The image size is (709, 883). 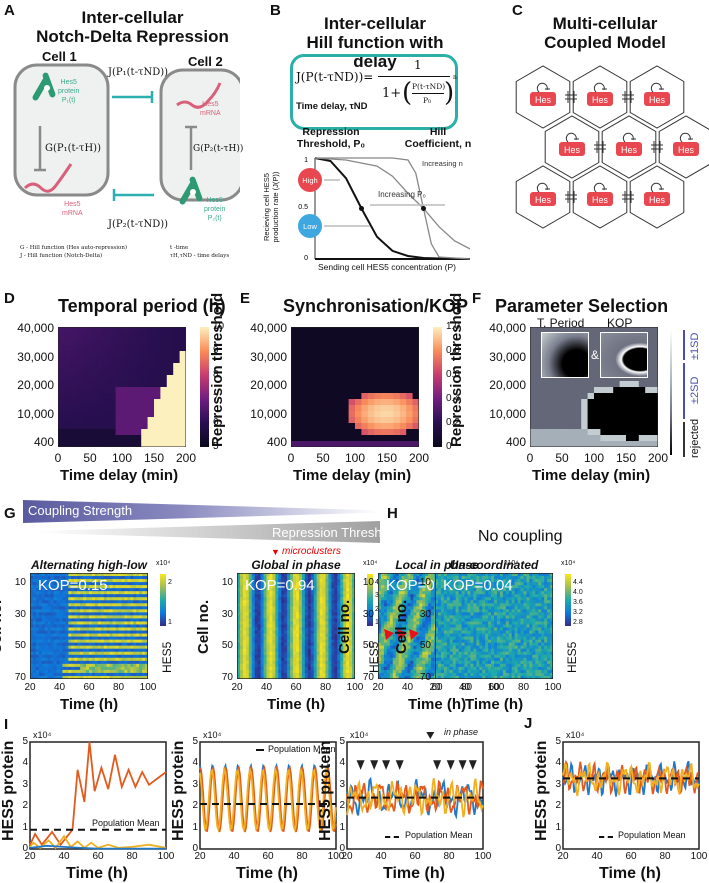 What do you see at coordinates (265, 385) in the screenshot?
I see `E-ytick: 20,000` at bounding box center [265, 385].